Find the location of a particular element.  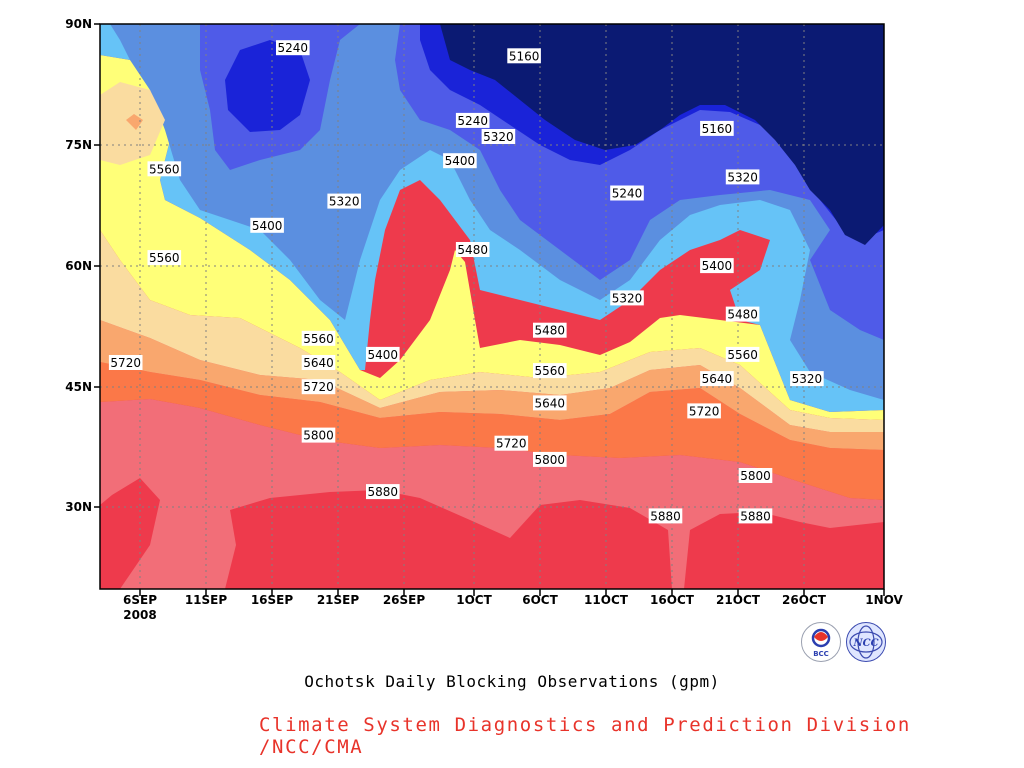

x-tick-label: 16SEP is located at coordinates (272, 600).